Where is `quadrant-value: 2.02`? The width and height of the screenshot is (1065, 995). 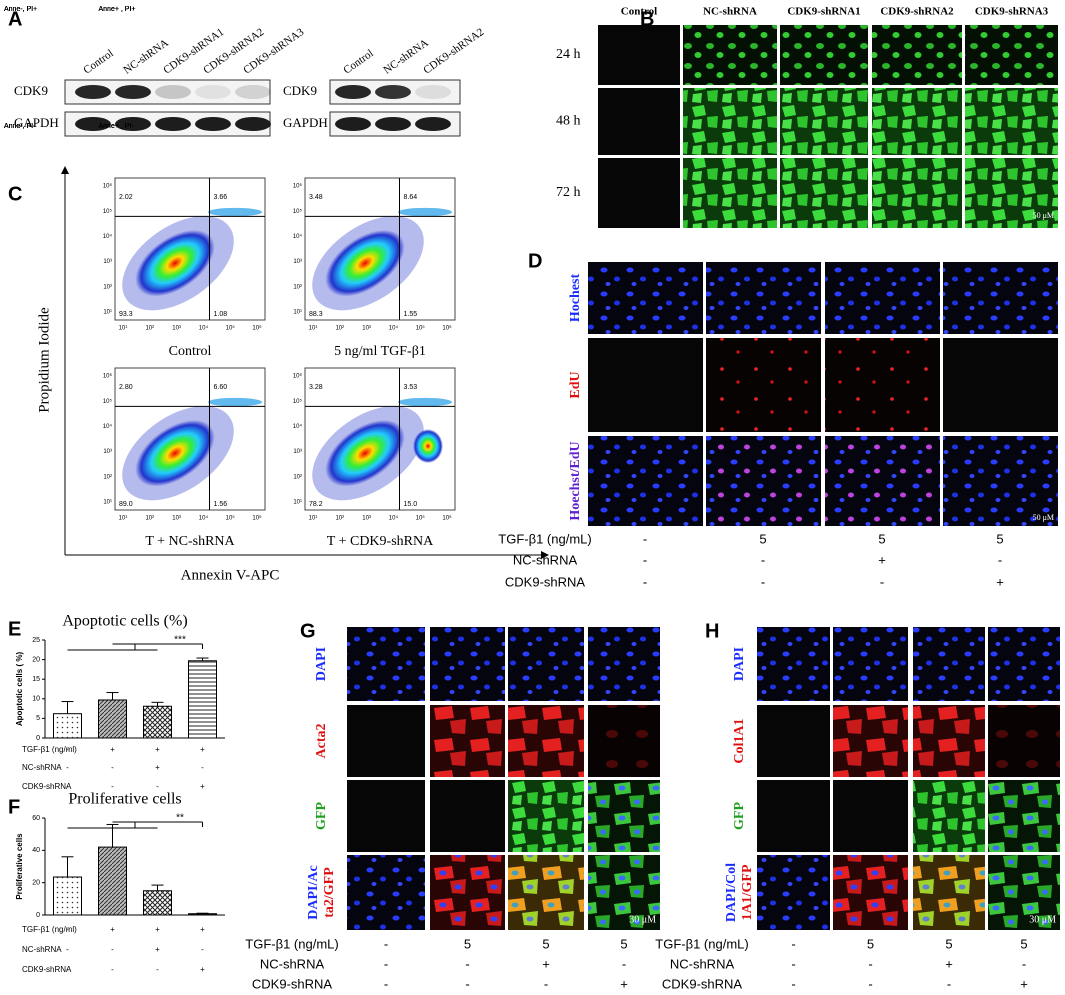
quadrant-value: 2.02 is located at coordinates (126, 197).